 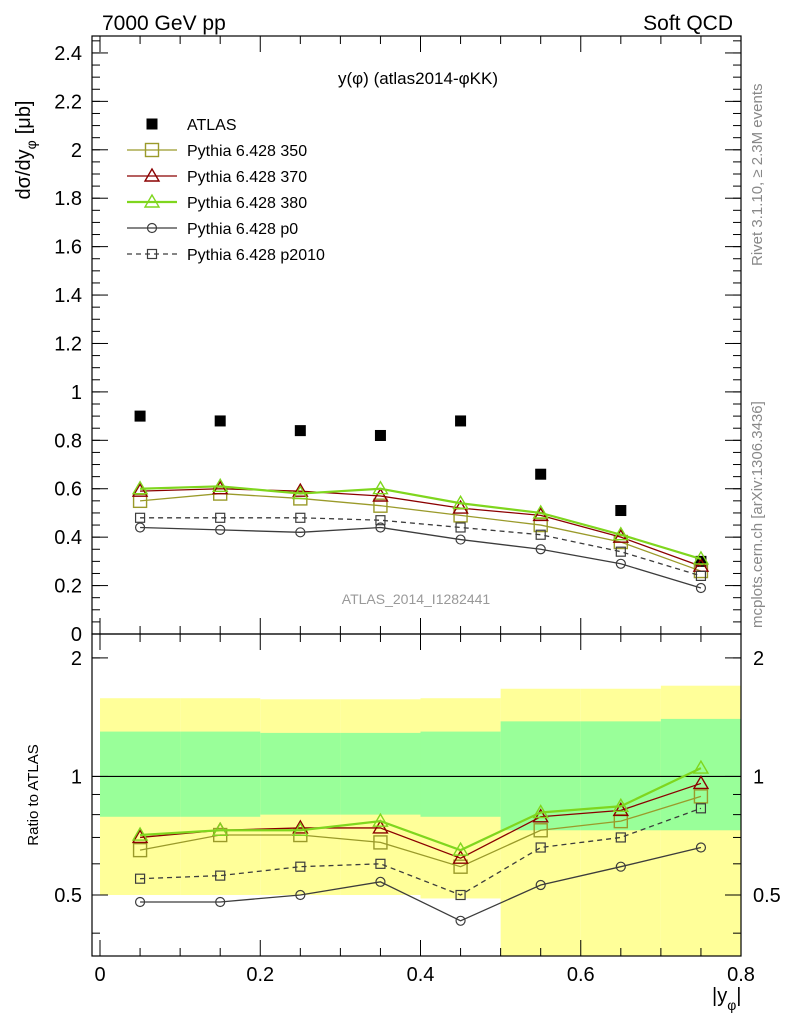 I want to click on main-y-tick-label: 2.2, so click(x=68, y=102).